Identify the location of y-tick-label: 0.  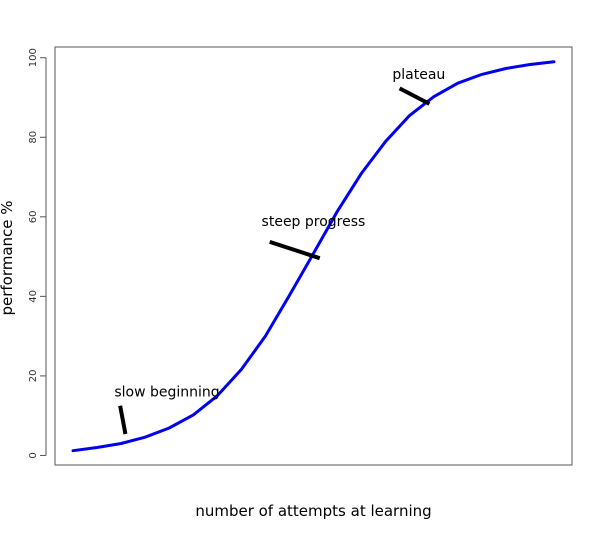
(33, 455).